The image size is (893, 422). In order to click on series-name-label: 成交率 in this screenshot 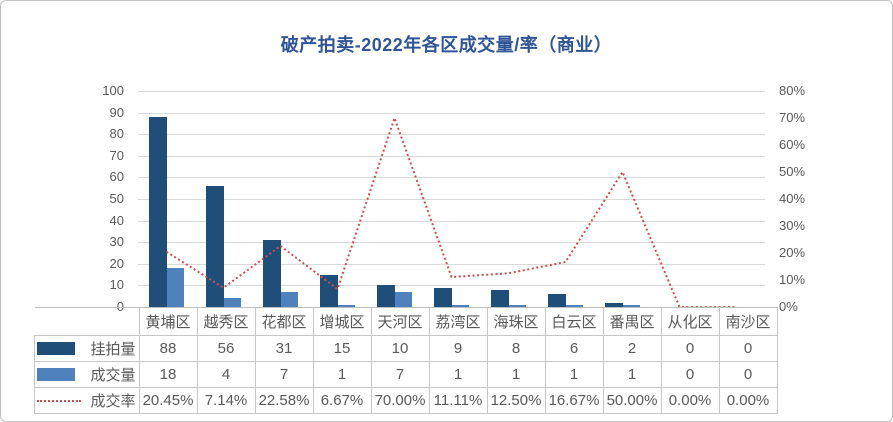, I will do `click(113, 401)`.